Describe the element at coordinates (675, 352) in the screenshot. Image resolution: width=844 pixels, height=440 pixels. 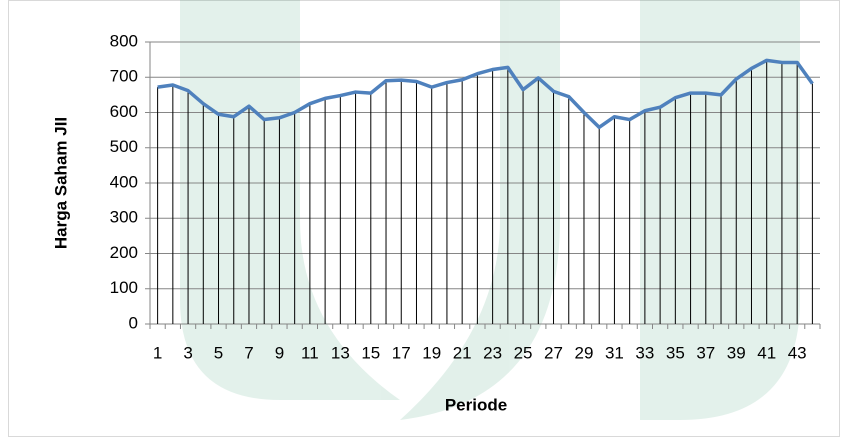
I see `x-tick-label: 35` at that location.